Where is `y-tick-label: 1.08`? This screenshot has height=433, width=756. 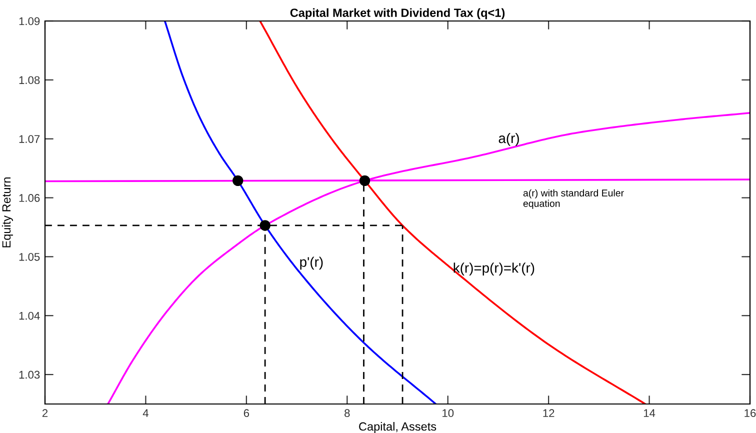
y-tick-label: 1.08 is located at coordinates (29, 80).